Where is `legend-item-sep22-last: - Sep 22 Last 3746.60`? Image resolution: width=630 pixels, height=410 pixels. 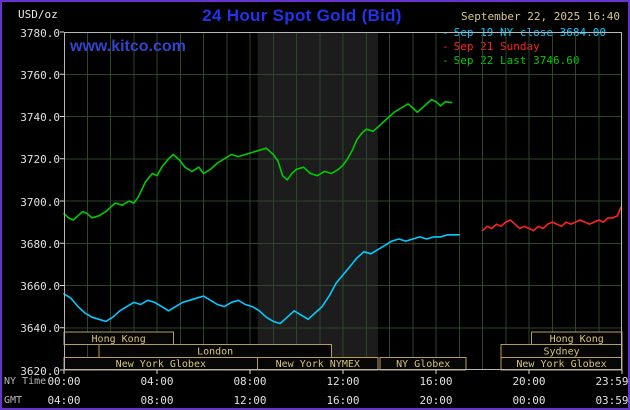 legend-item-sep22-last: - Sep 22 Last 3746.60 is located at coordinates (524, 61).